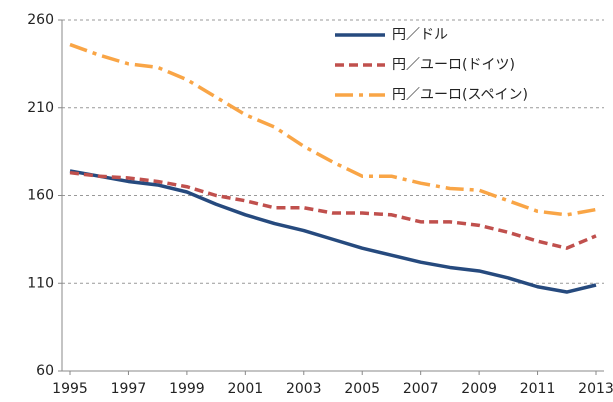 This screenshot has width=613, height=402. I want to click on legend-label: 円／ユーロ(ドイツ), so click(453, 65).